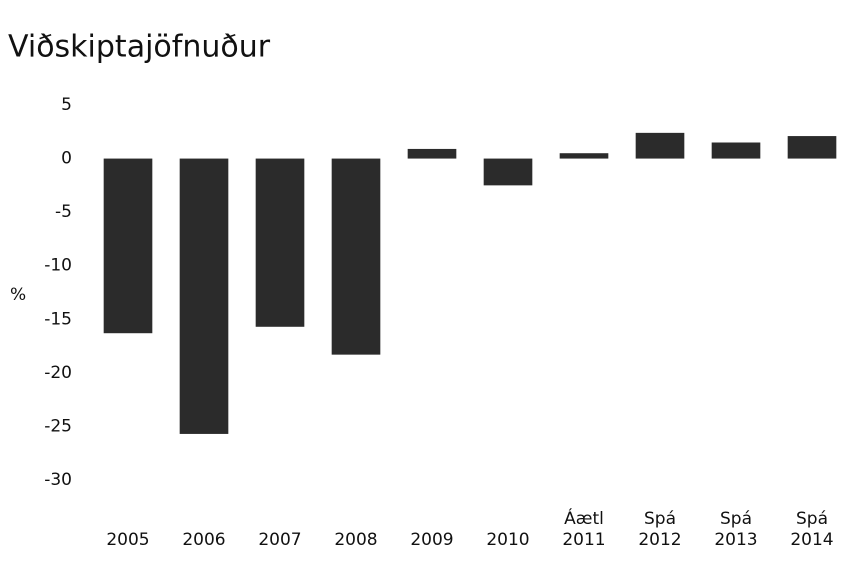 The image size is (855, 563). Describe the element at coordinates (812, 529) in the screenshot. I see `x-tick-label: Spá 2014` at that location.